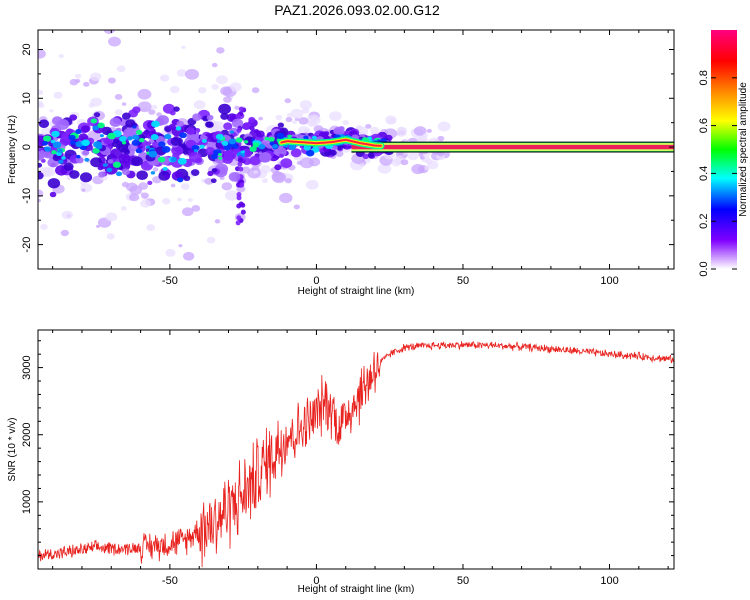 This screenshot has width=750, height=600. I want to click on y-tick-label: 0, so click(27, 147).